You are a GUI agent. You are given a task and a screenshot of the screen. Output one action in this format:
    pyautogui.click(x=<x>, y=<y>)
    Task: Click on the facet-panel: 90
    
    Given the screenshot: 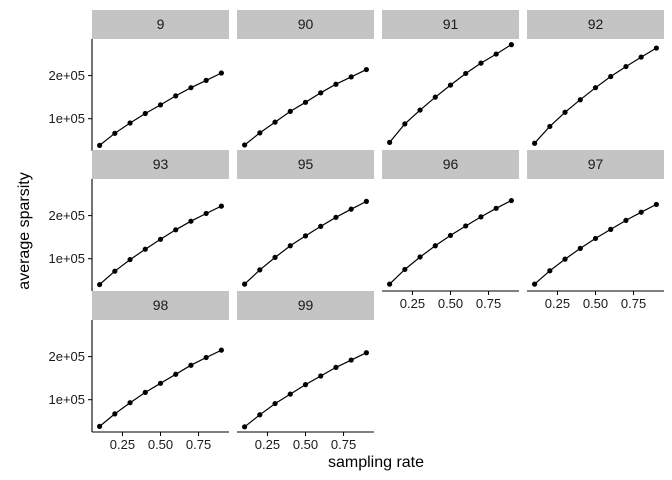 What is the action you would take?
    pyautogui.click(x=305, y=79)
    